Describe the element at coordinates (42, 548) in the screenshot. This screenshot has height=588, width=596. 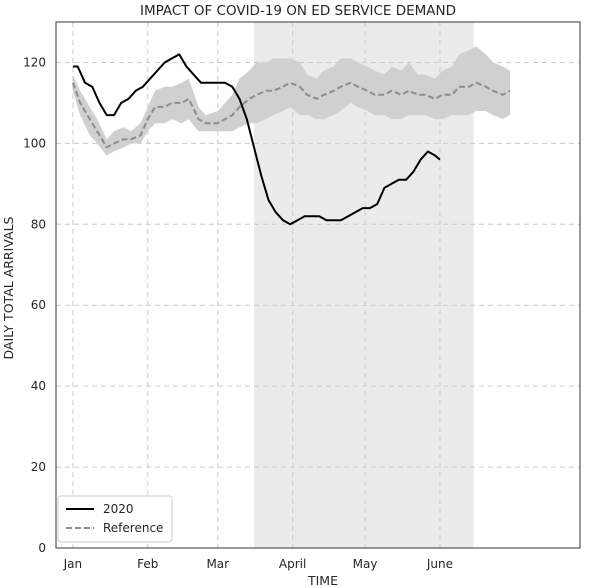
I see `y-tick-label: 0` at that location.